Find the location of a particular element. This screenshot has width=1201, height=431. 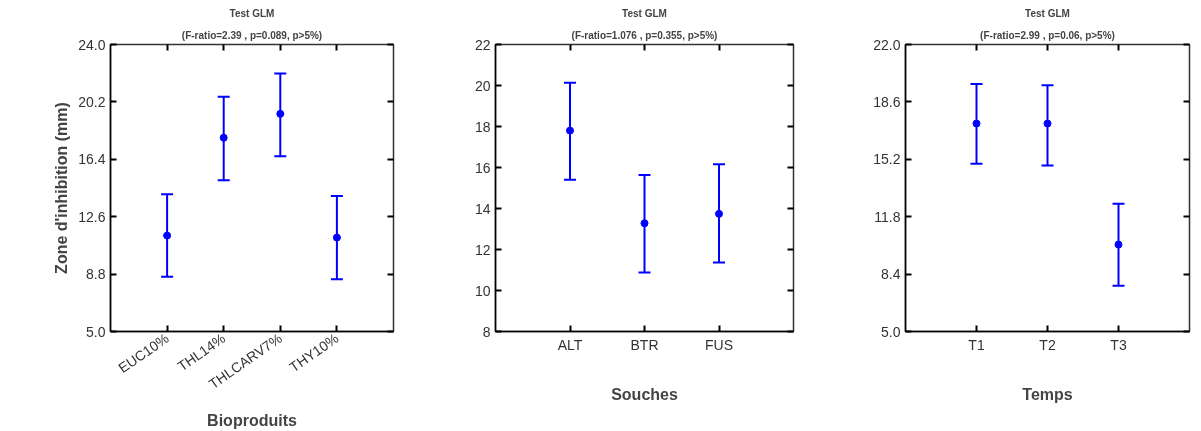

x-axis-title: Temps is located at coordinates (1047, 394).